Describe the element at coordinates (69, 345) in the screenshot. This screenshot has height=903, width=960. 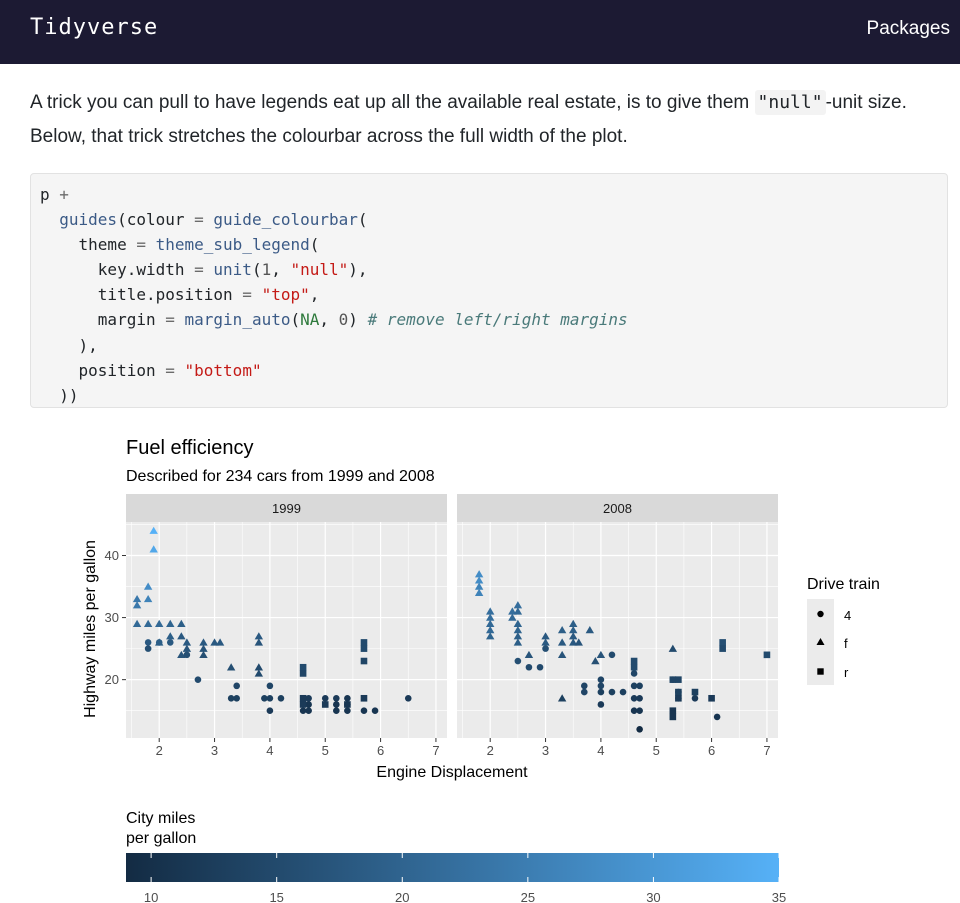
I see `code-line: ),` at that location.